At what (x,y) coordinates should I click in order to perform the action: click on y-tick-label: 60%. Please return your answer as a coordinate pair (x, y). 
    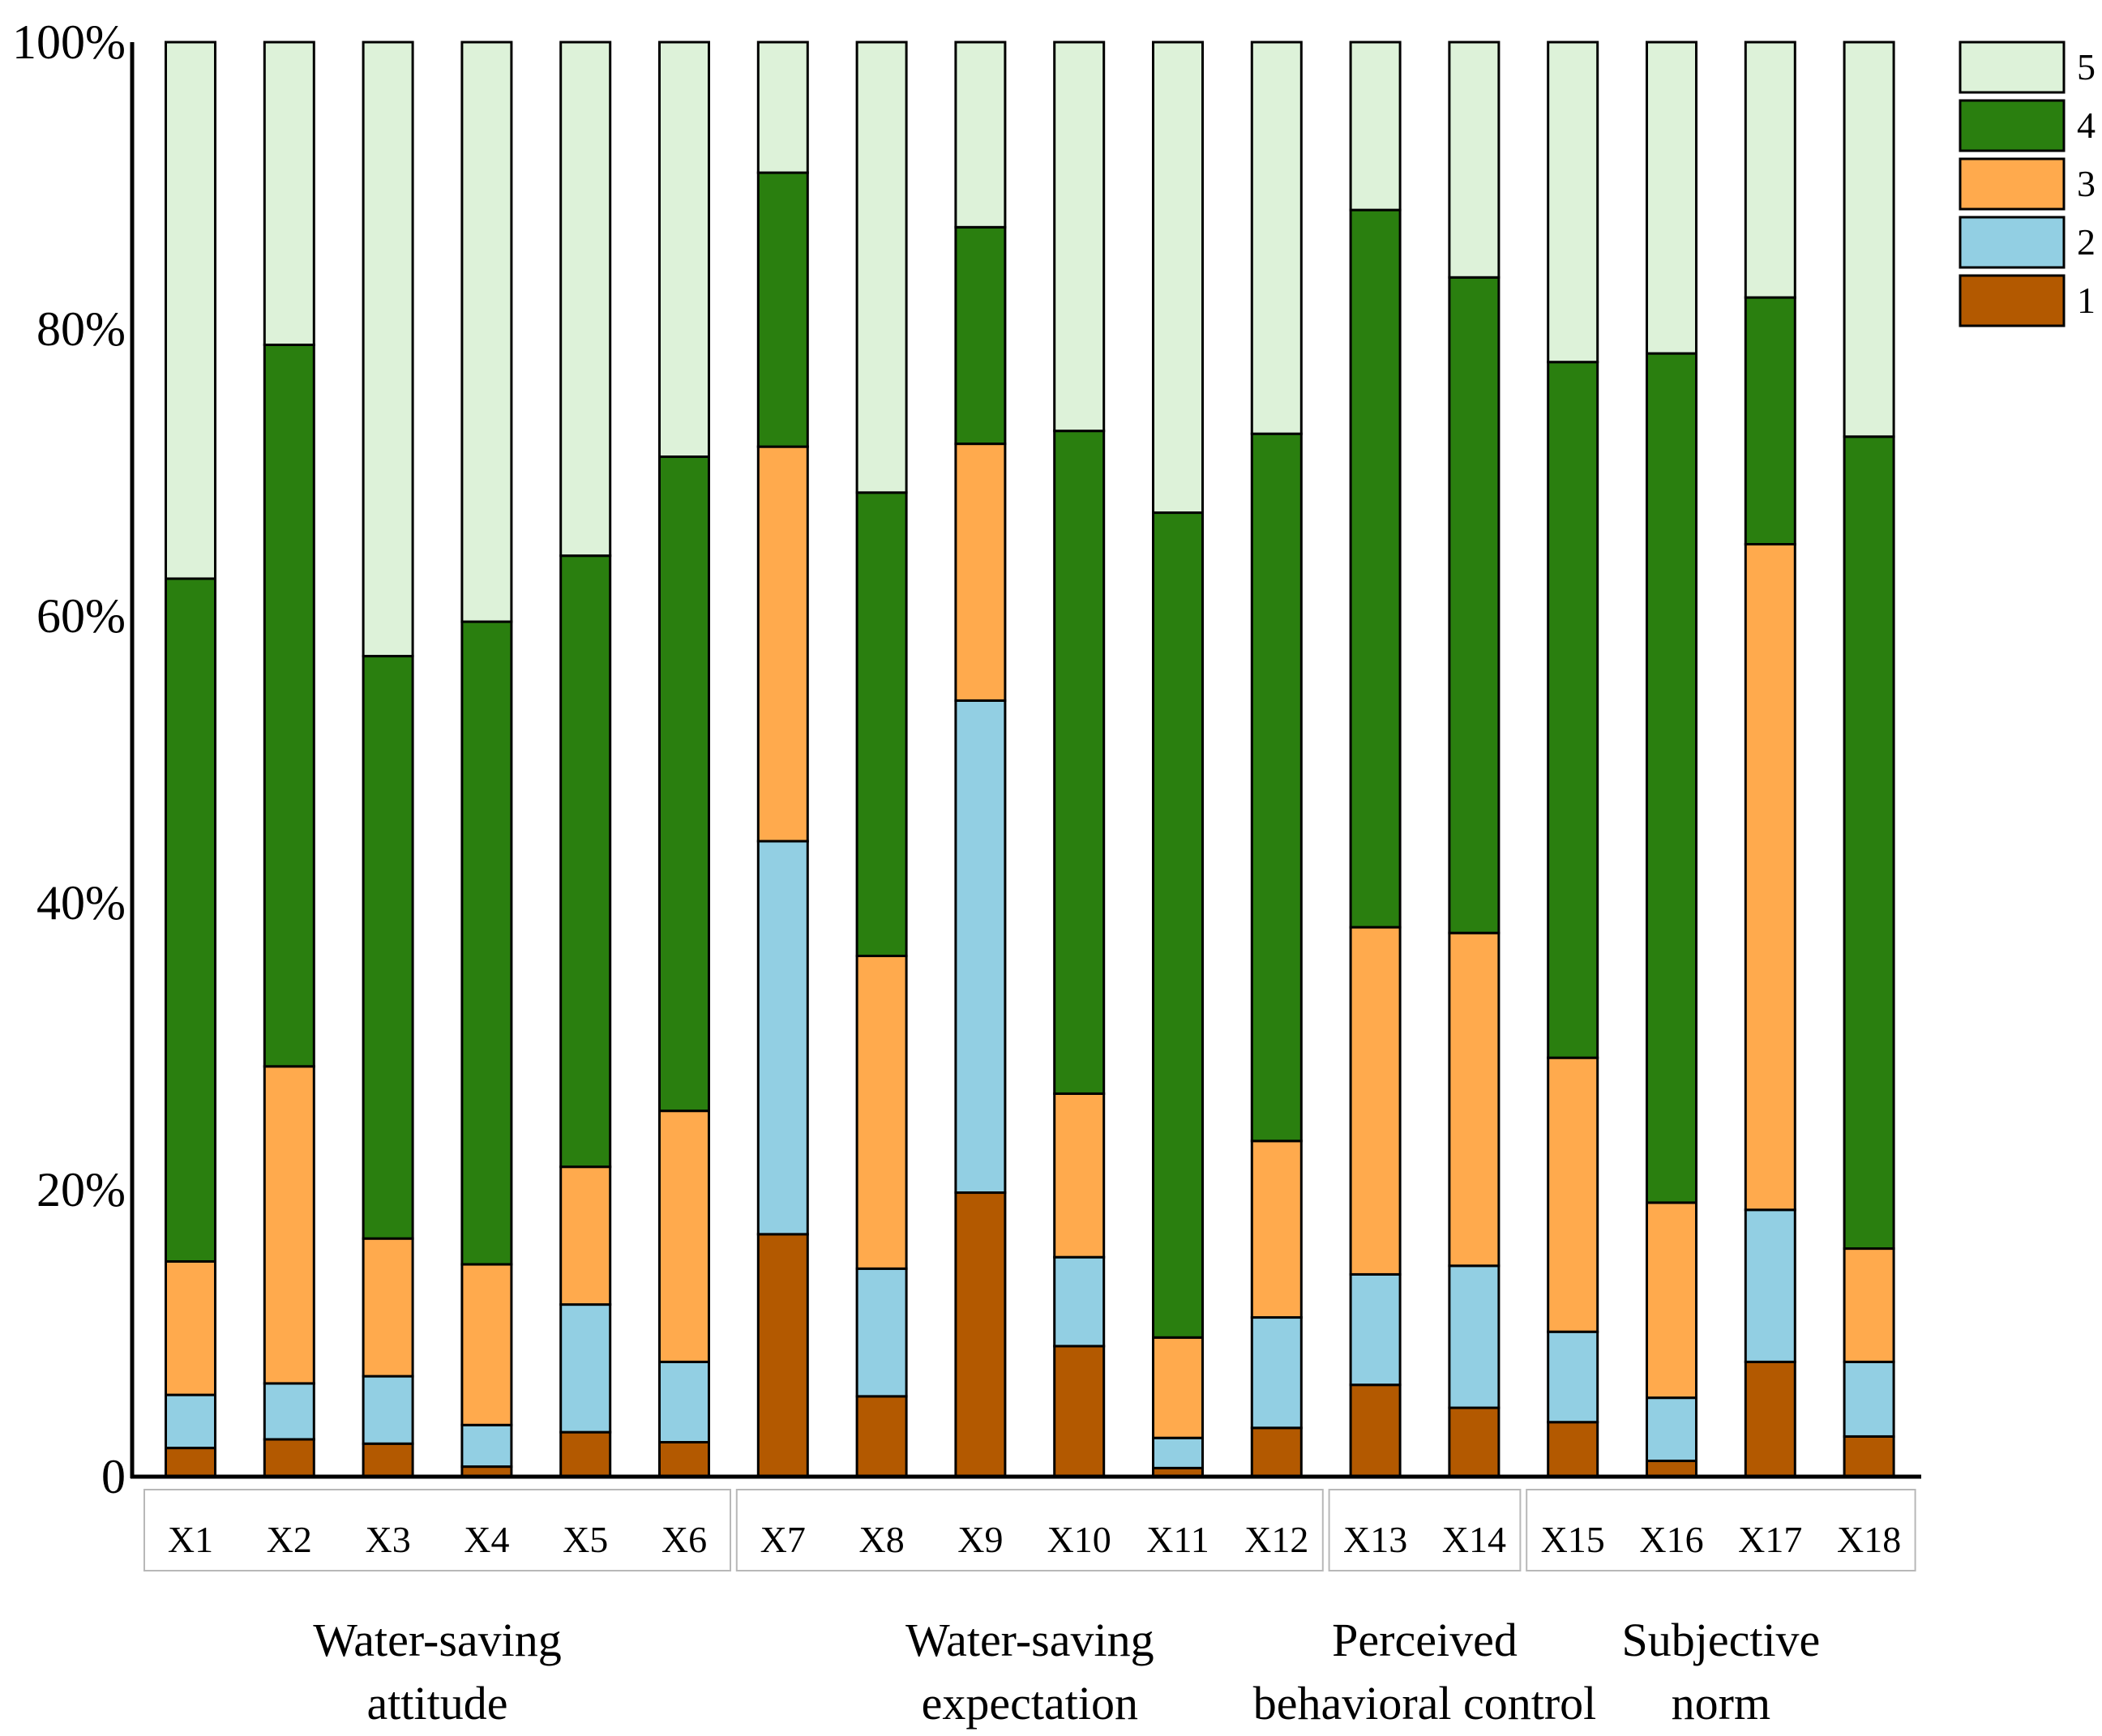
    Looking at the image, I should click on (81, 616).